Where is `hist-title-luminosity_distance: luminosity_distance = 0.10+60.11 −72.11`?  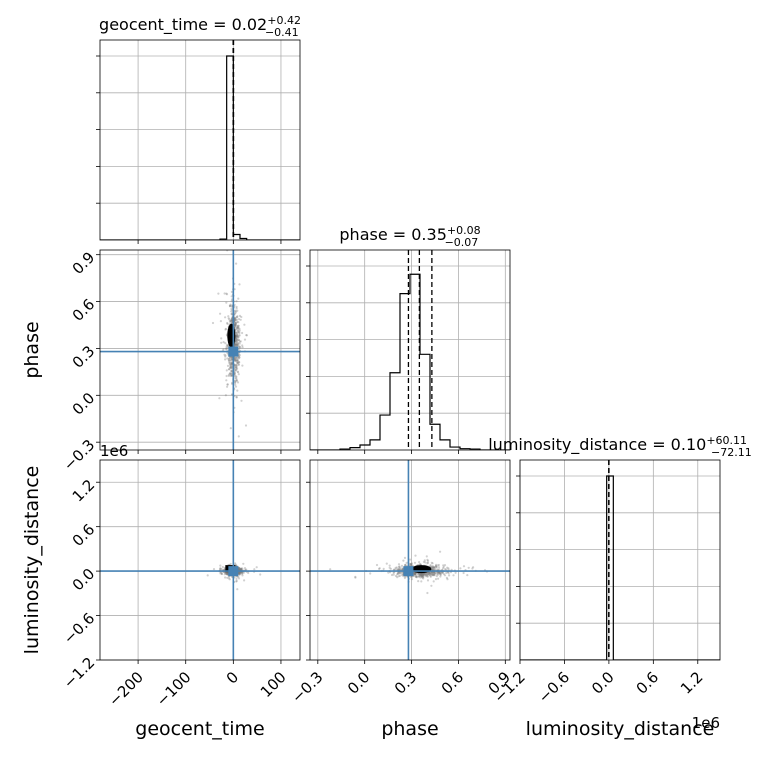
hist-title-luminosity_distance: luminosity_distance = 0.10+60.11 −72.11 is located at coordinates (620, 446).